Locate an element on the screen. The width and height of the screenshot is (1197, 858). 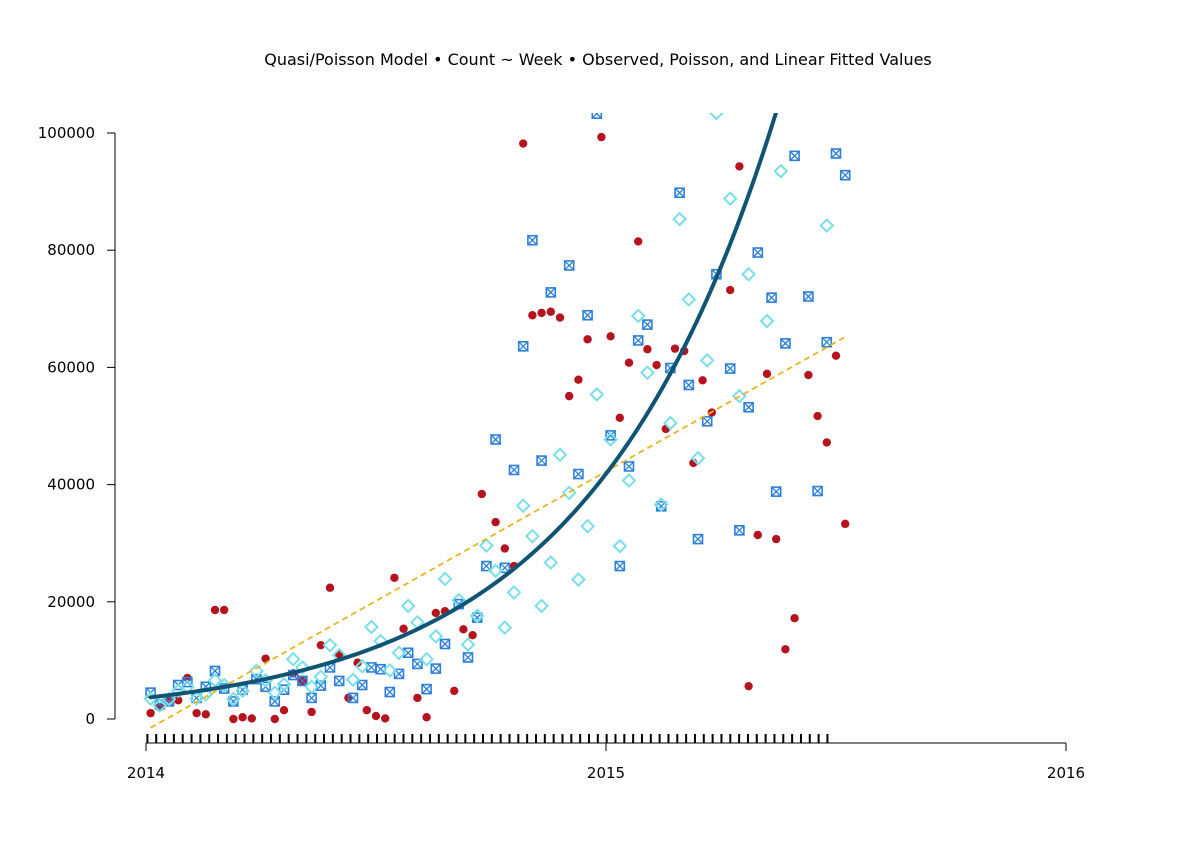
x-tick-label: 2015 is located at coordinates (606, 773).